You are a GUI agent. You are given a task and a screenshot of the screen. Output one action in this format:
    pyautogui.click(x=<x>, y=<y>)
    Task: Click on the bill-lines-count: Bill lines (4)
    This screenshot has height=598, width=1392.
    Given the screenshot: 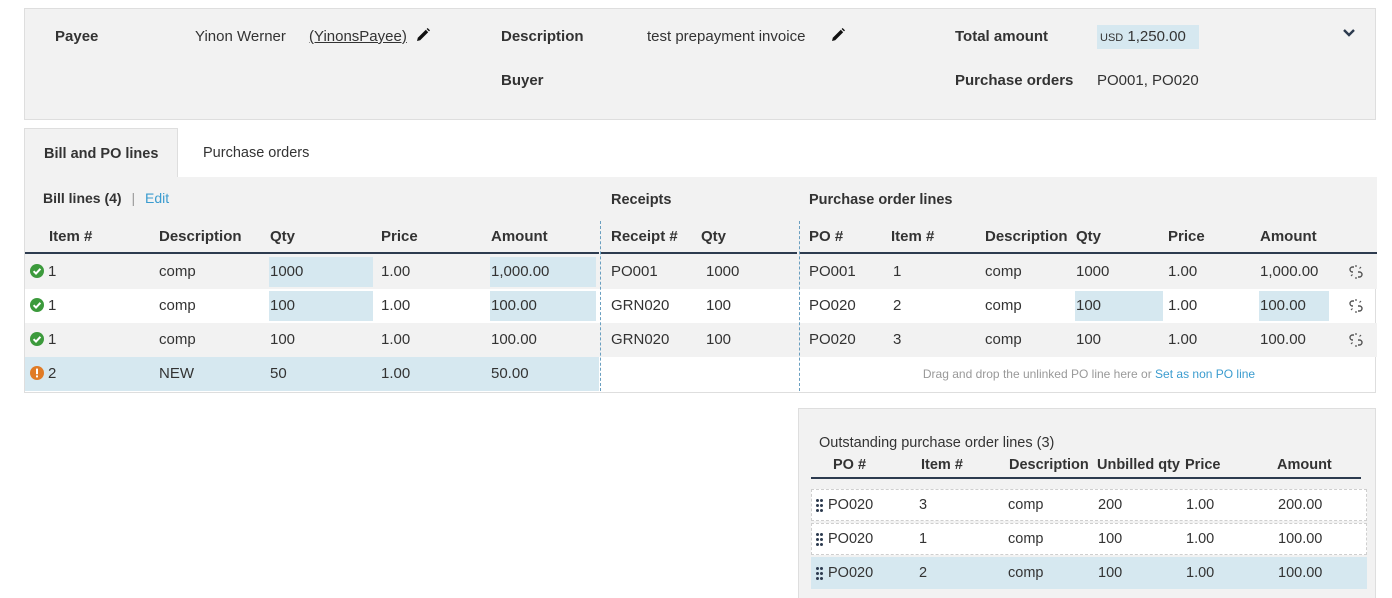 What is the action you would take?
    pyautogui.click(x=82, y=198)
    